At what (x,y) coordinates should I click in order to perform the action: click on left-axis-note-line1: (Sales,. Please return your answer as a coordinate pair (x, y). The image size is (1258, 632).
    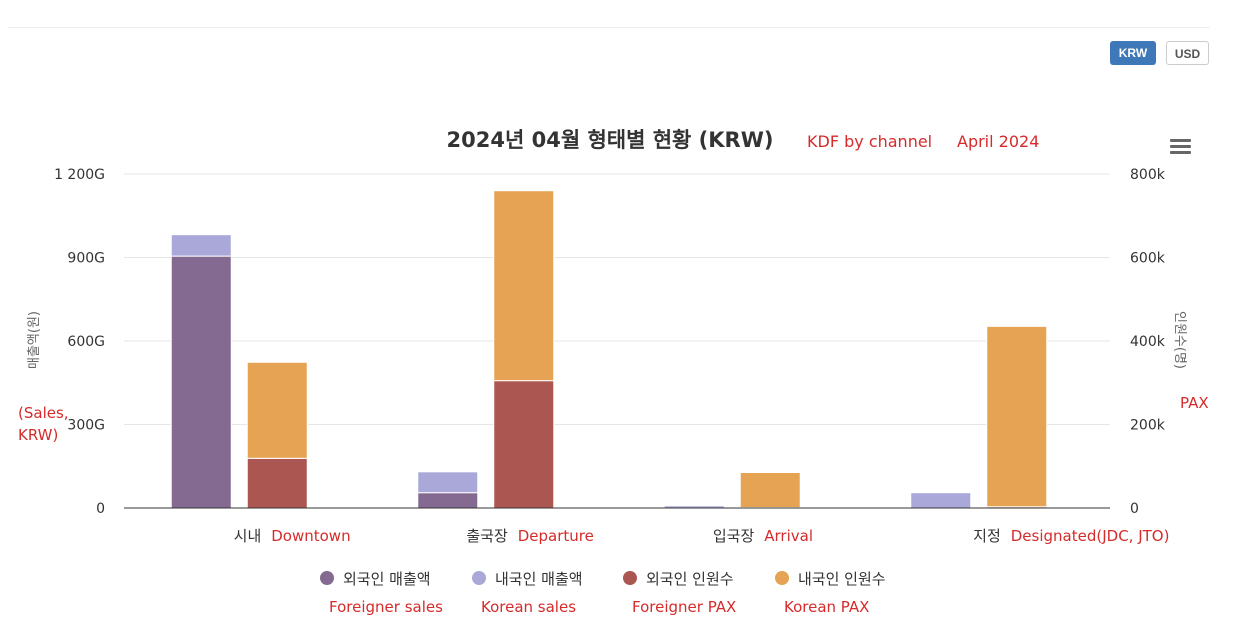
    Looking at the image, I should click on (43, 413).